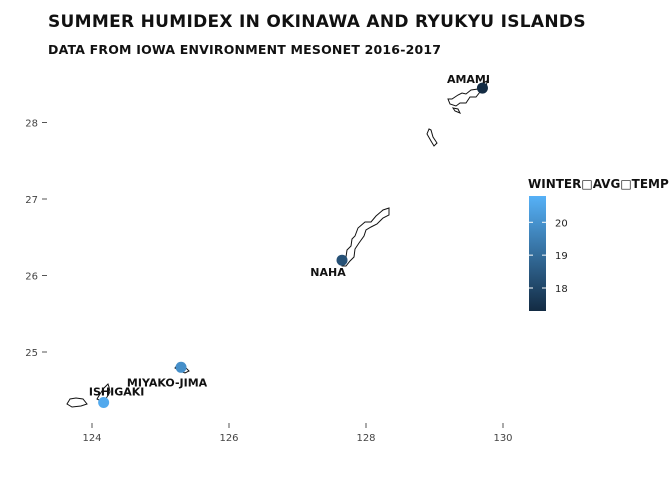 The height and width of the screenshot is (480, 672). Describe the element at coordinates (77, 402) in the screenshot. I see `iriomote-island-outline` at that location.